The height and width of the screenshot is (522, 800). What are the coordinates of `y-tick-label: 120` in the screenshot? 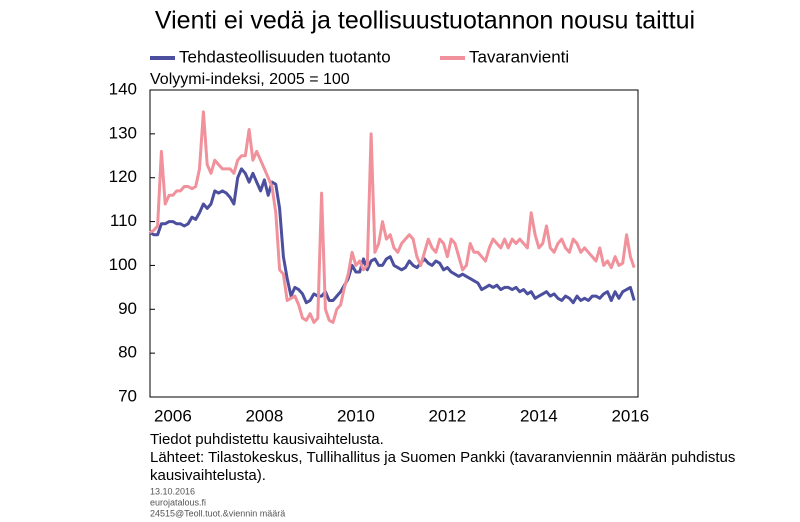 It's located at (123, 176).